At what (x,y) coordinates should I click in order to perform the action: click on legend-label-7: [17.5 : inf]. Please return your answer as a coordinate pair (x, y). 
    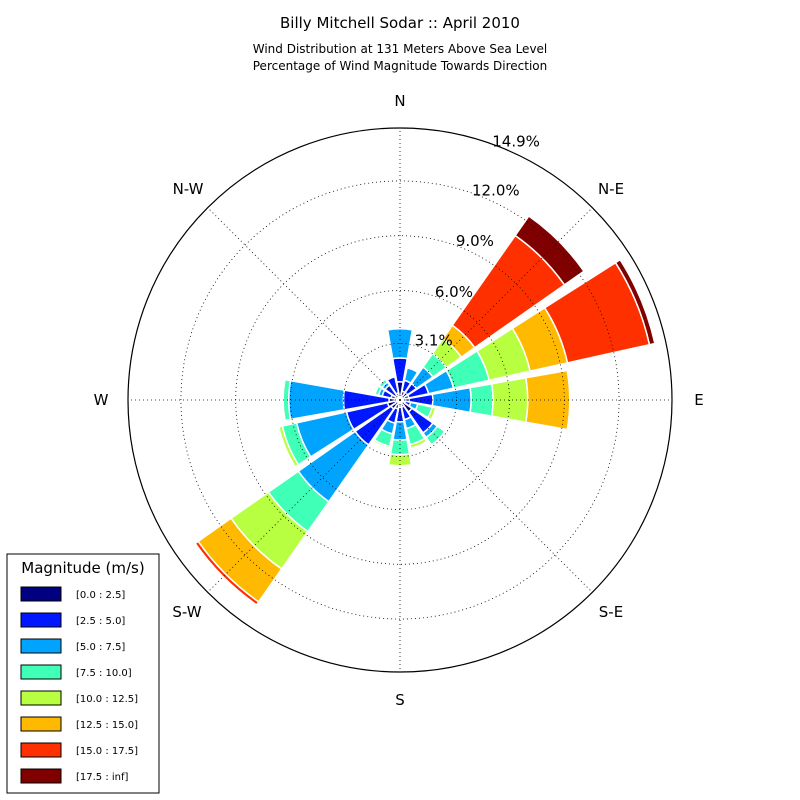
    Looking at the image, I should click on (102, 777).